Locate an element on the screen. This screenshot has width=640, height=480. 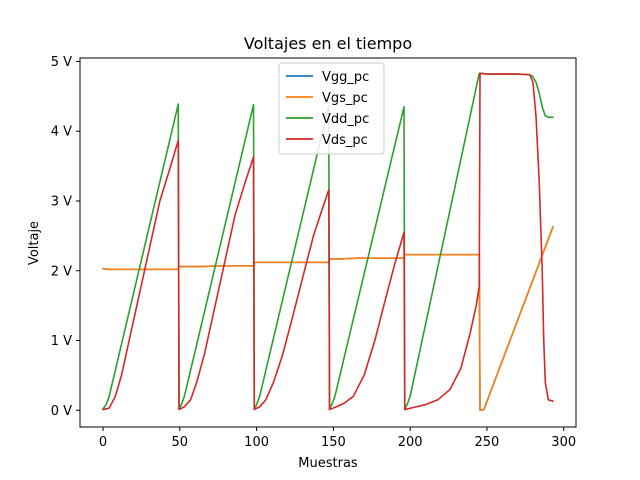
x-tick-label: 50 is located at coordinates (180, 442).